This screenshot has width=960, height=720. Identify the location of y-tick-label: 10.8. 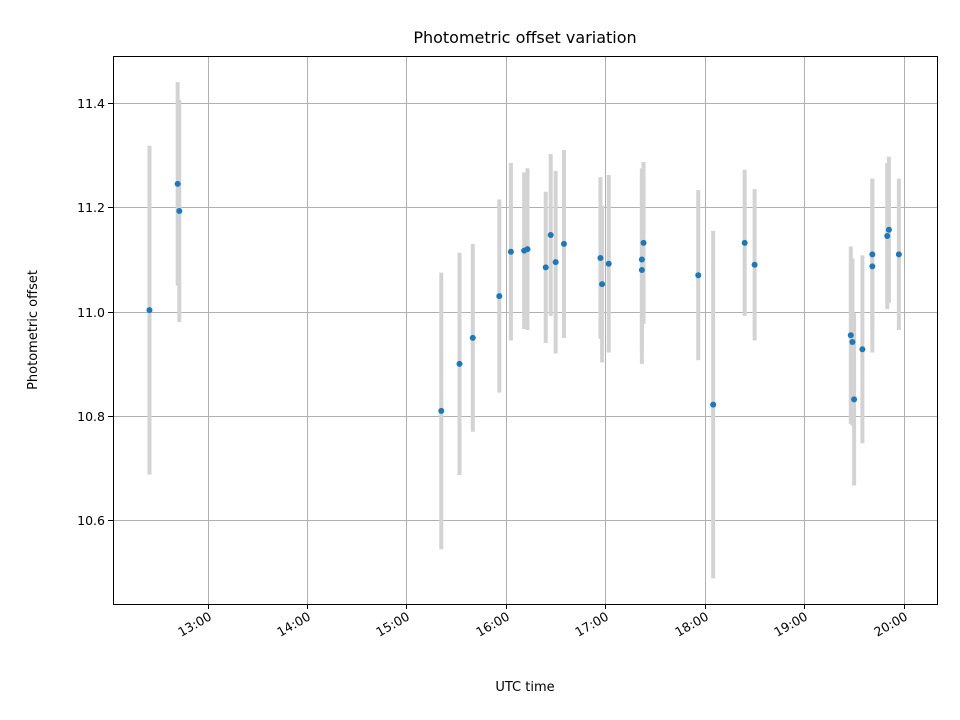
(91, 416).